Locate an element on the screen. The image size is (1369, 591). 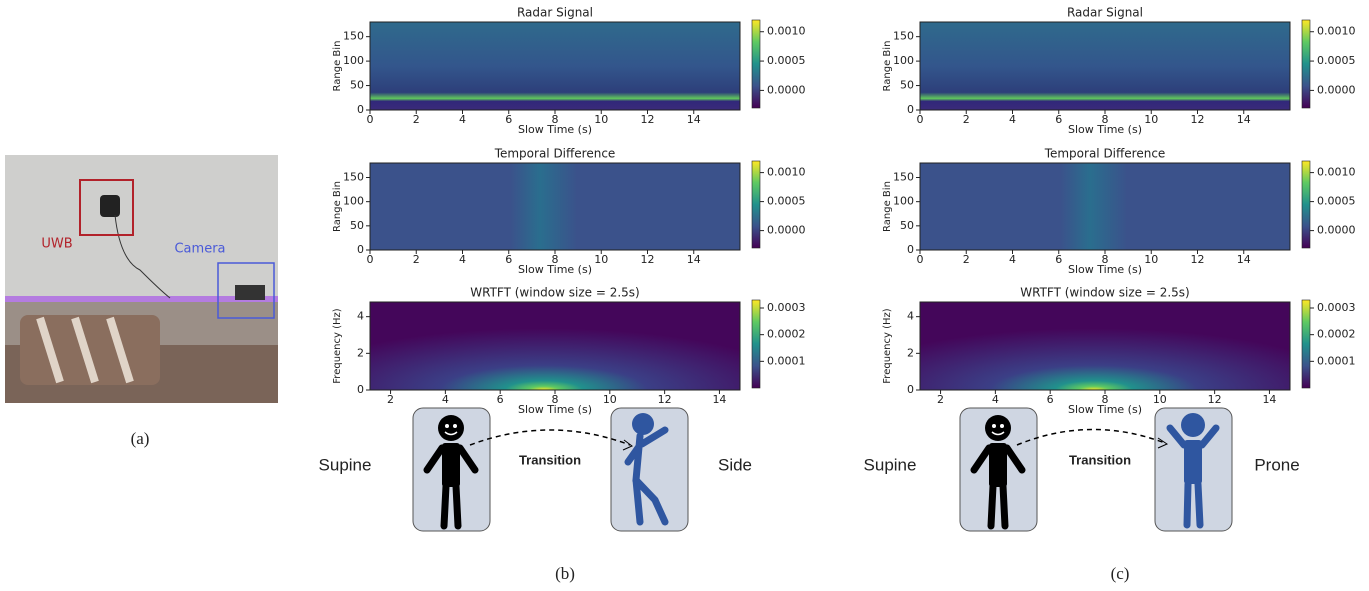
posture-label: Supine is located at coordinates (890, 464).